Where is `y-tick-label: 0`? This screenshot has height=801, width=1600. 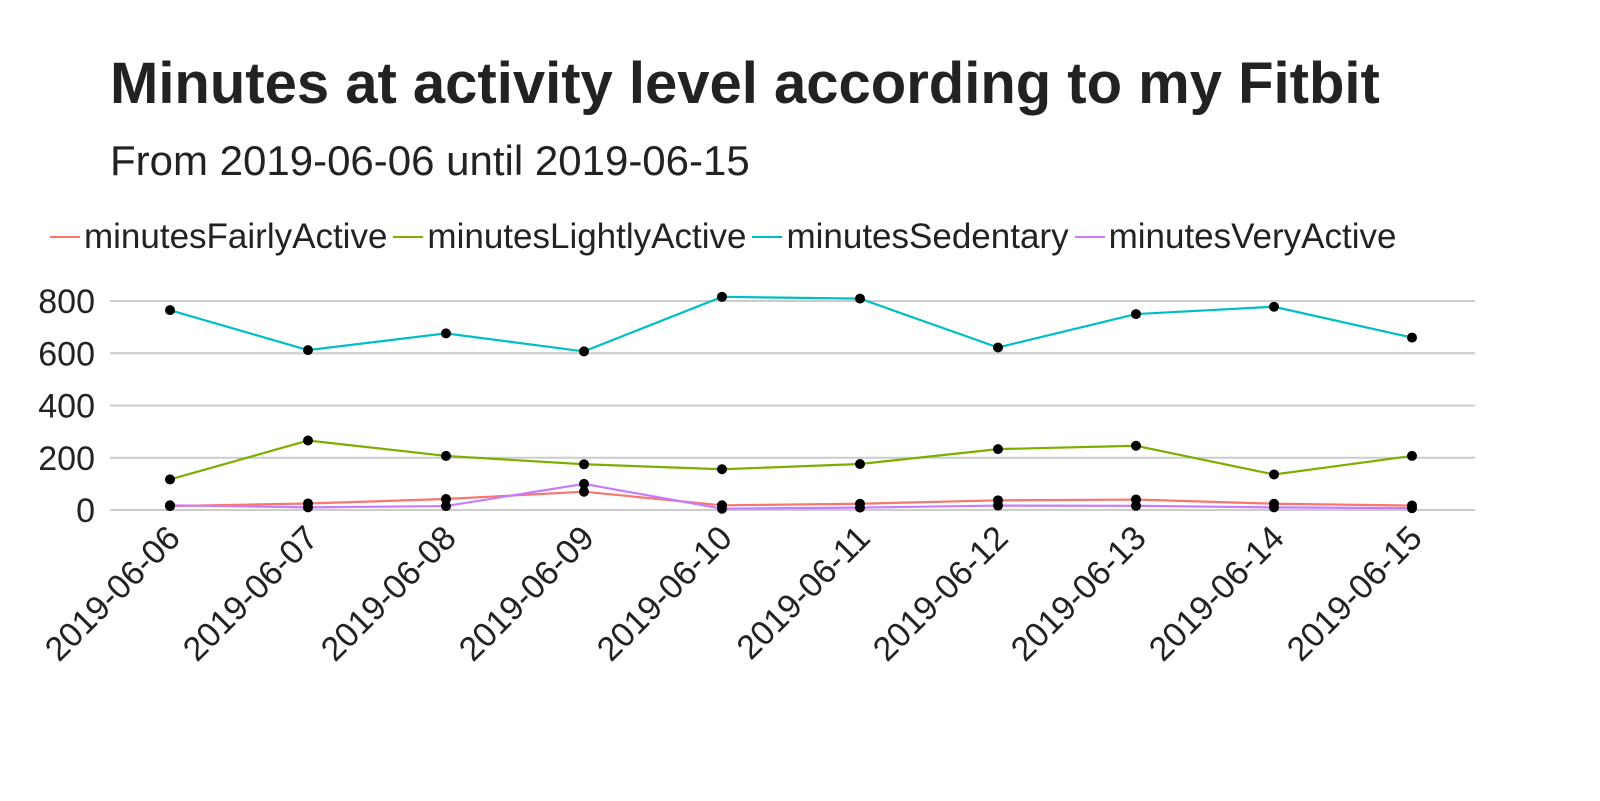
y-tick-label: 0 is located at coordinates (85, 511).